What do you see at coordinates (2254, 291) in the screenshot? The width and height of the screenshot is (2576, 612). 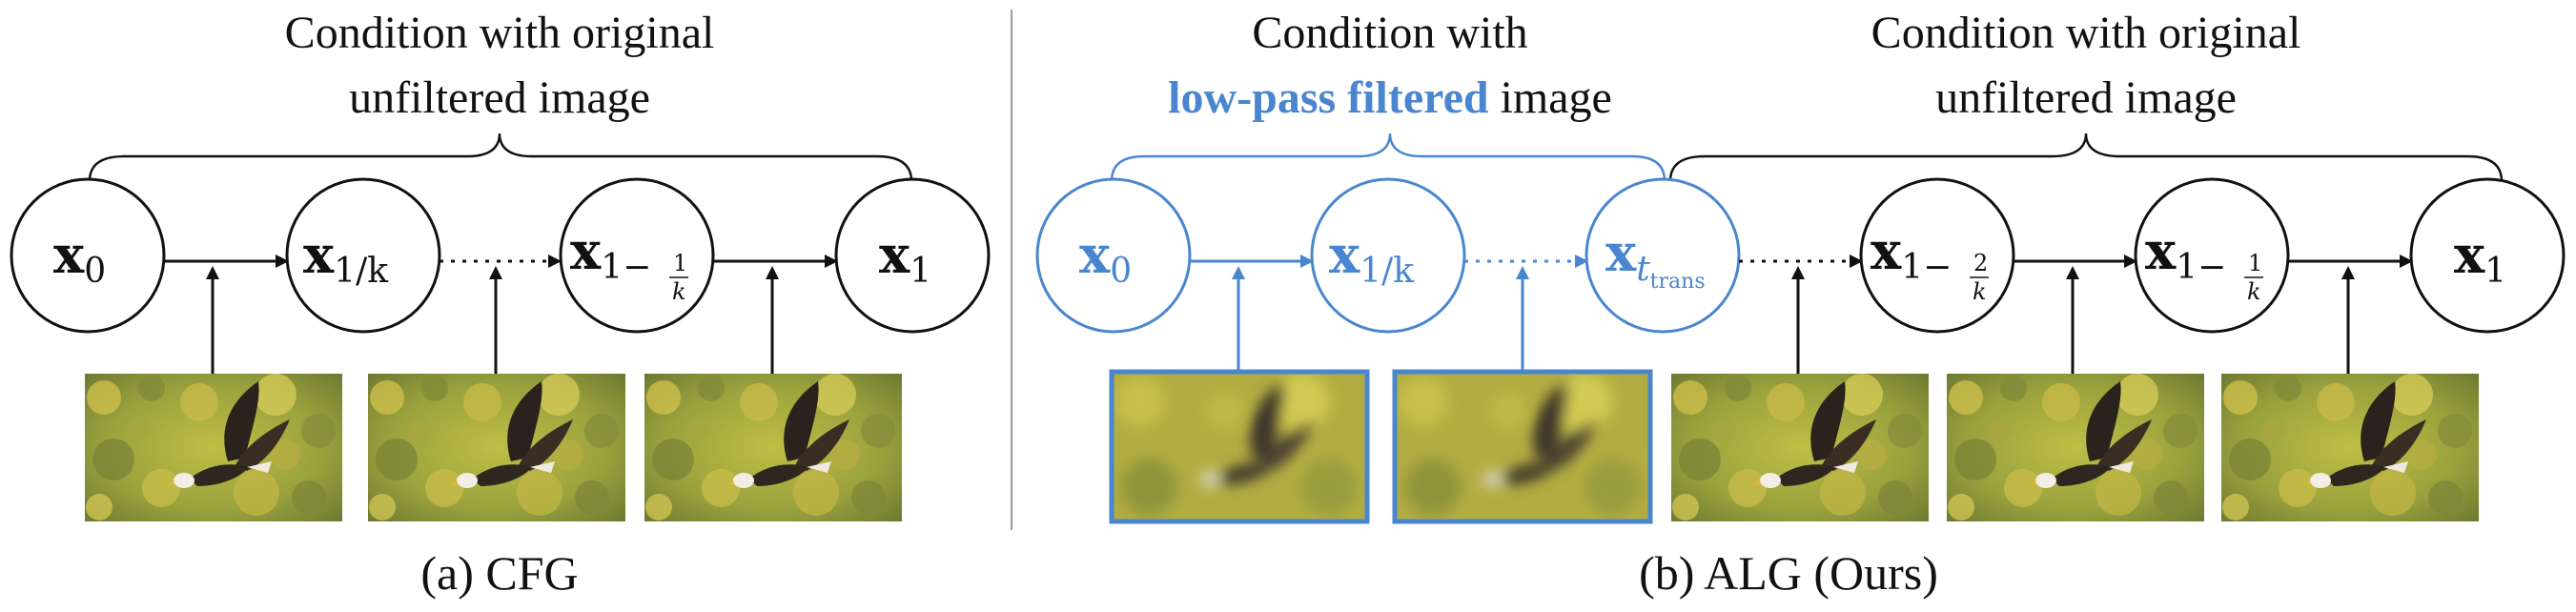 I see `alg-node-x1-1k-frac-den: k` at bounding box center [2254, 291].